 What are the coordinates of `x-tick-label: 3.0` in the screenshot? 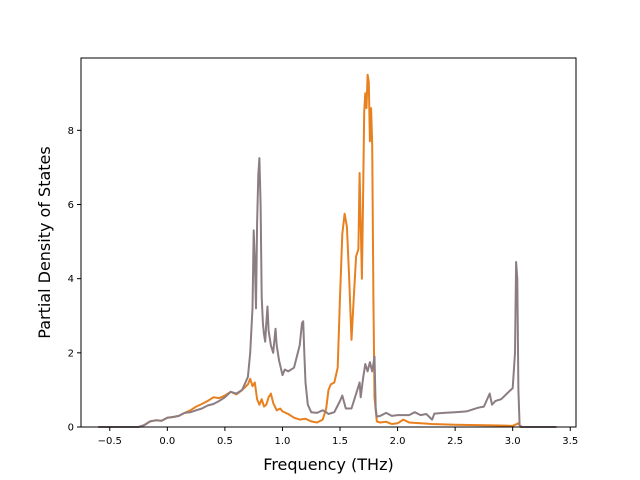 It's located at (513, 441).